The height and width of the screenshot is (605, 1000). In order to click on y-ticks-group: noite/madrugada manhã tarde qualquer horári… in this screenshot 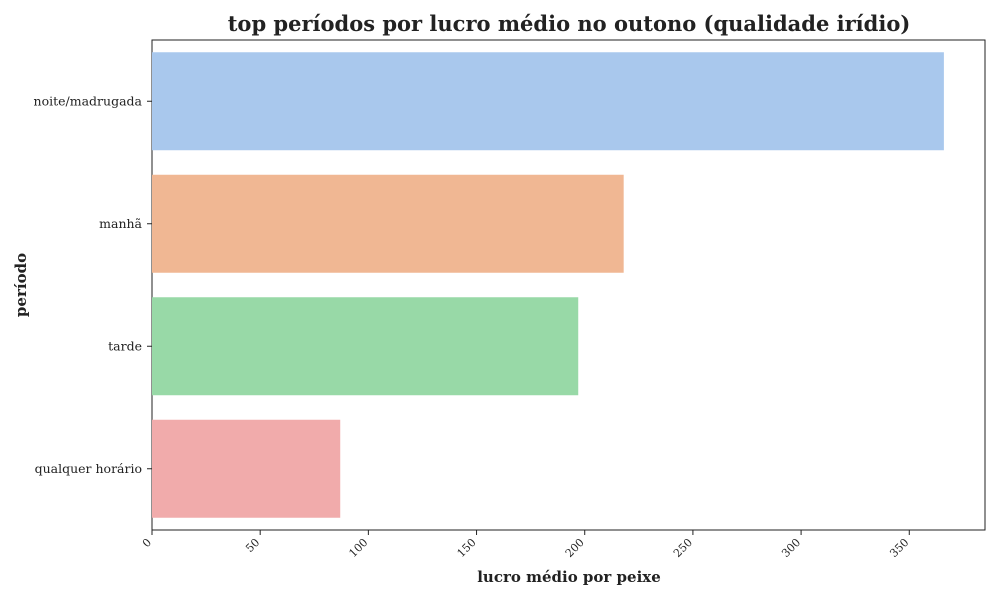, I will do `click(93, 284)`.